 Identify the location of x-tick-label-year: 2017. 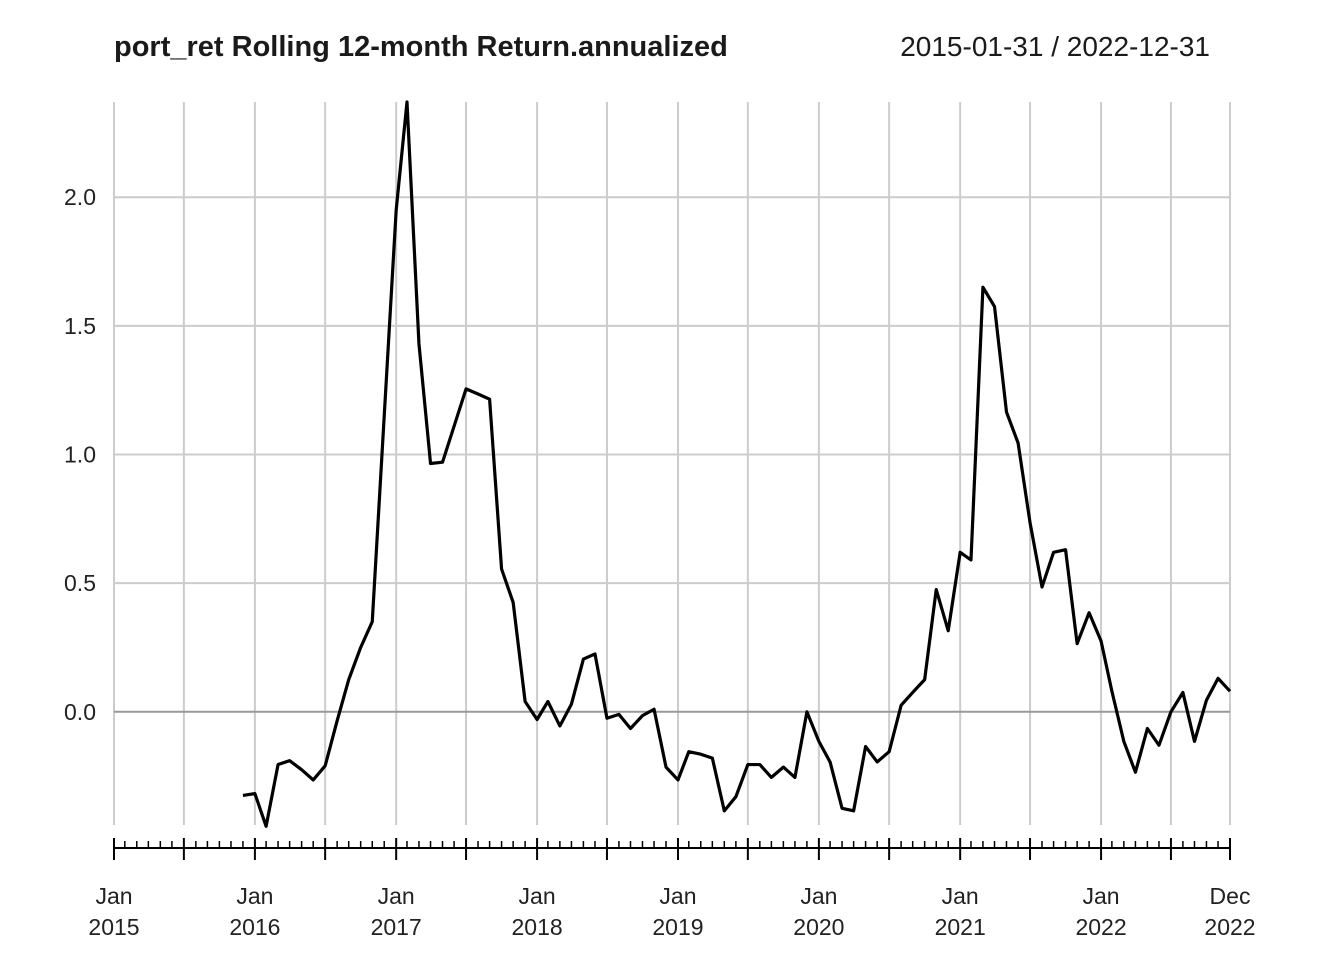
(396, 927).